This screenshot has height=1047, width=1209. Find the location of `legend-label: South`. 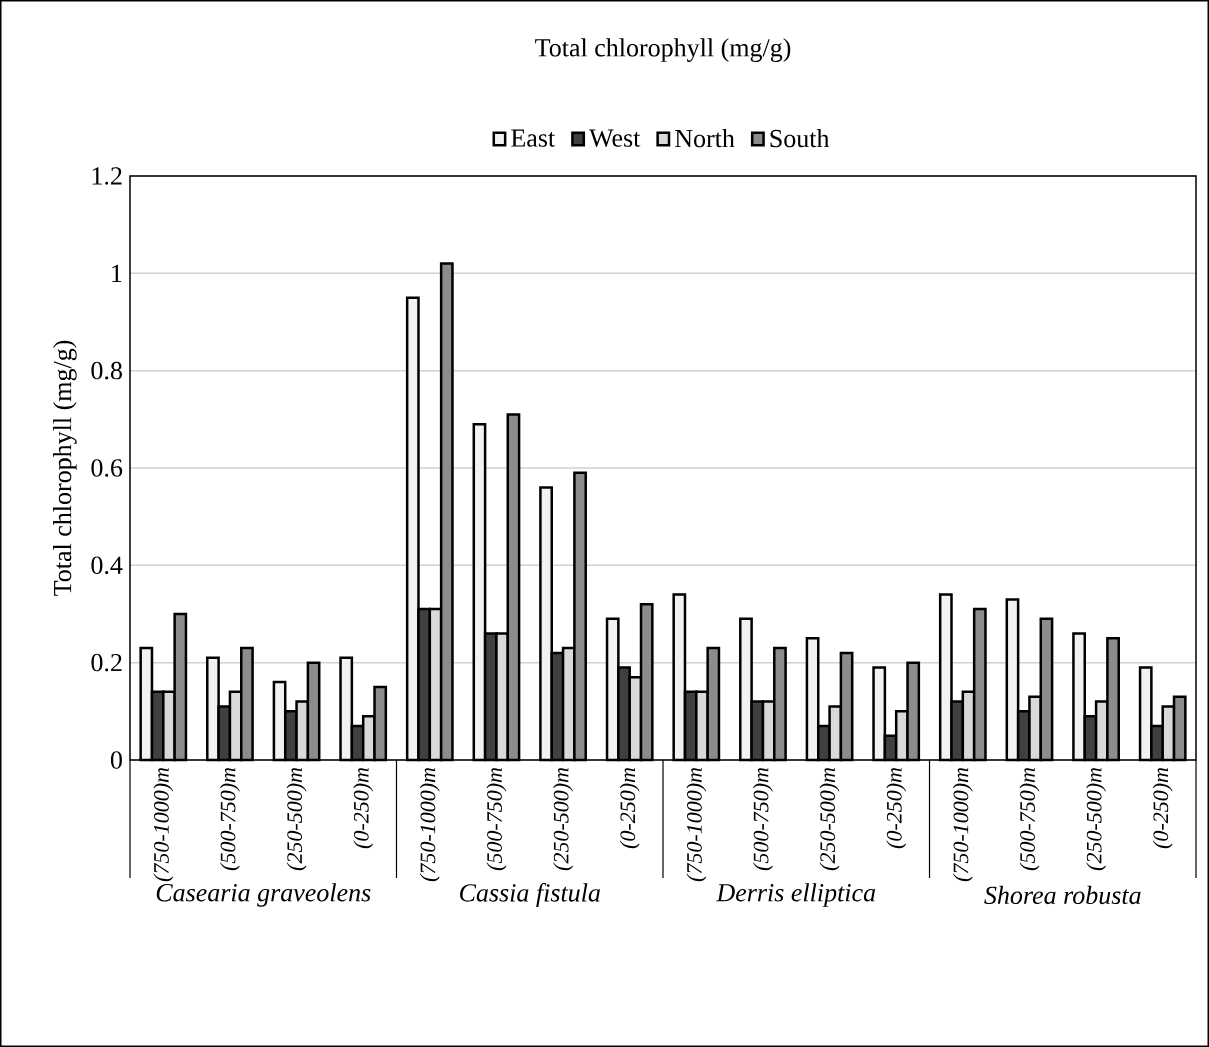

legend-label: South is located at coordinates (800, 138).